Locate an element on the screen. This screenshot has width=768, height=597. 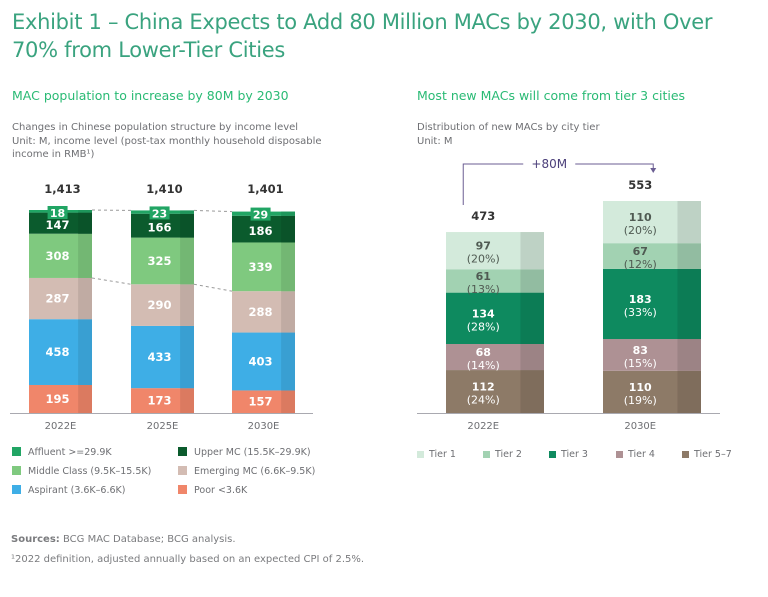
data-percent-label: (13%) is located at coordinates (483, 289).